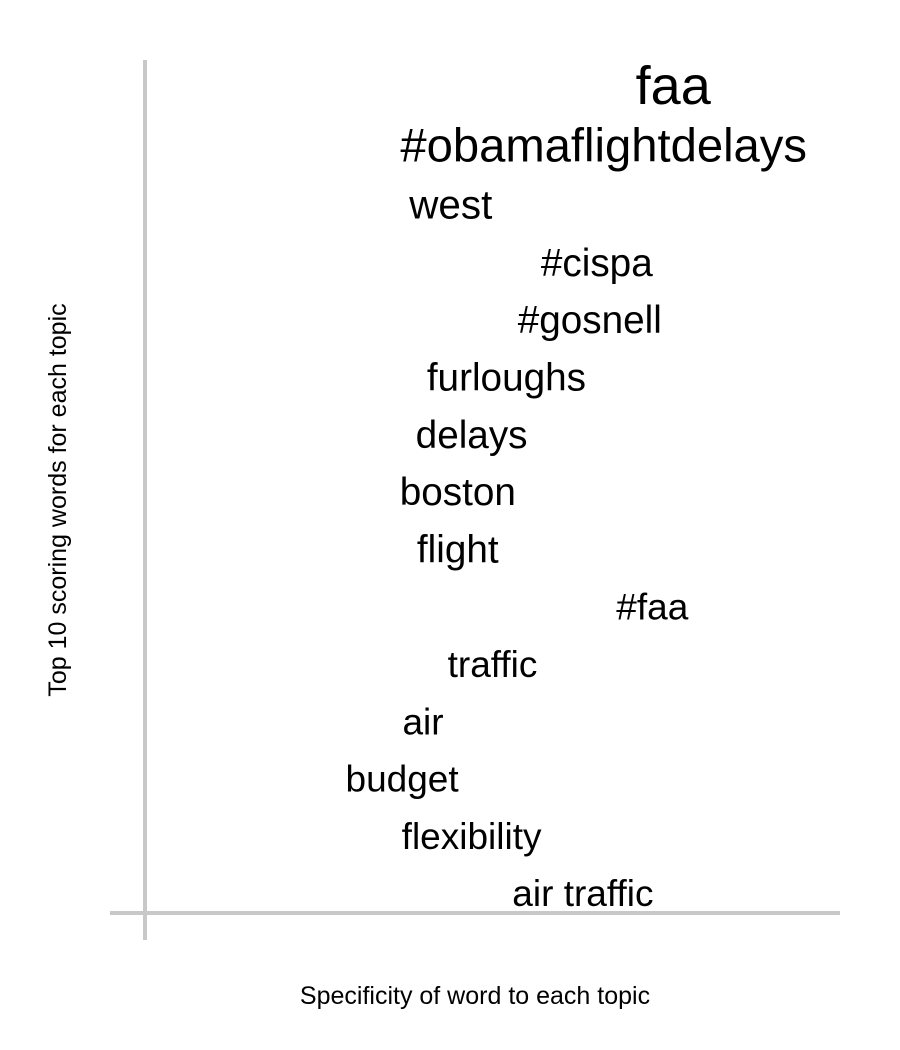 The image size is (900, 1050). Describe the element at coordinates (506, 378) in the screenshot. I see `word-label: furloughs` at that location.